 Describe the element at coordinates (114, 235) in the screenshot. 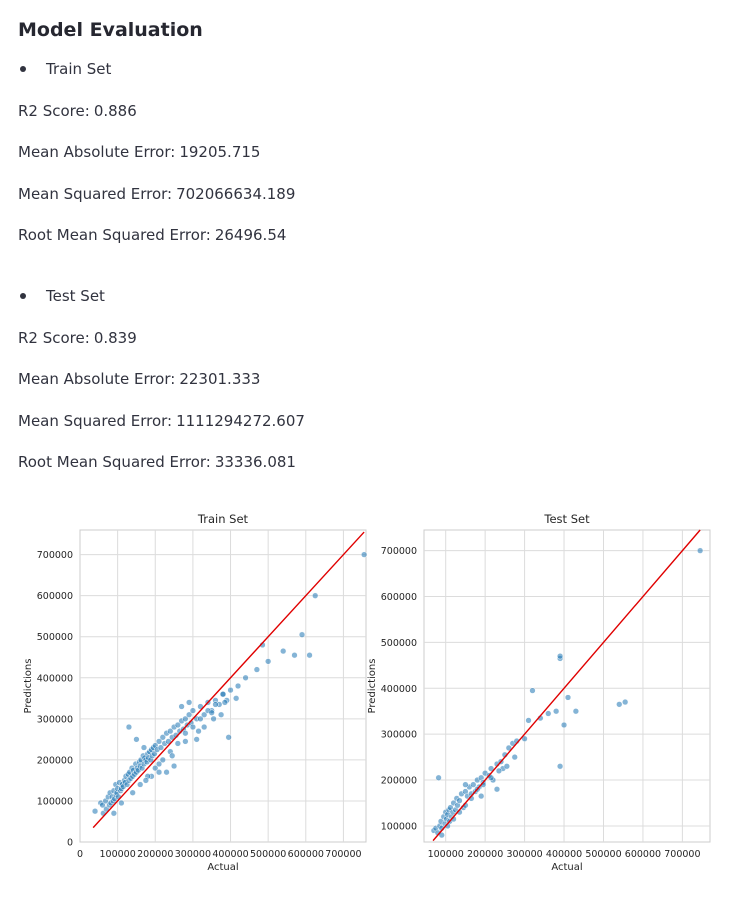

I see `metric-name: Root Mean Squared Error:` at that location.